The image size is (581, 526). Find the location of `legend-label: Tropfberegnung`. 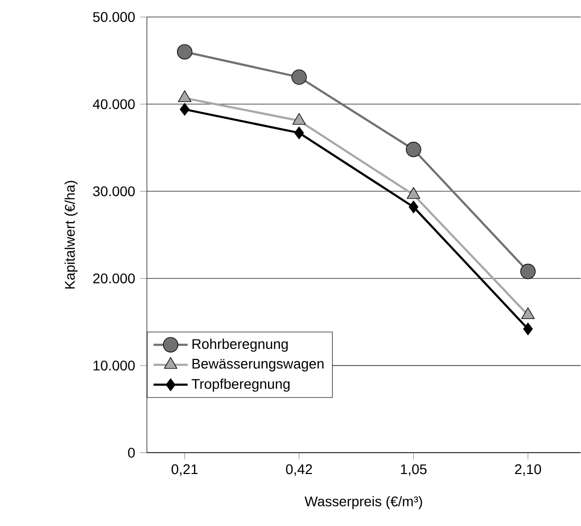

legend-label: Tropfberegnung is located at coordinates (241, 385).